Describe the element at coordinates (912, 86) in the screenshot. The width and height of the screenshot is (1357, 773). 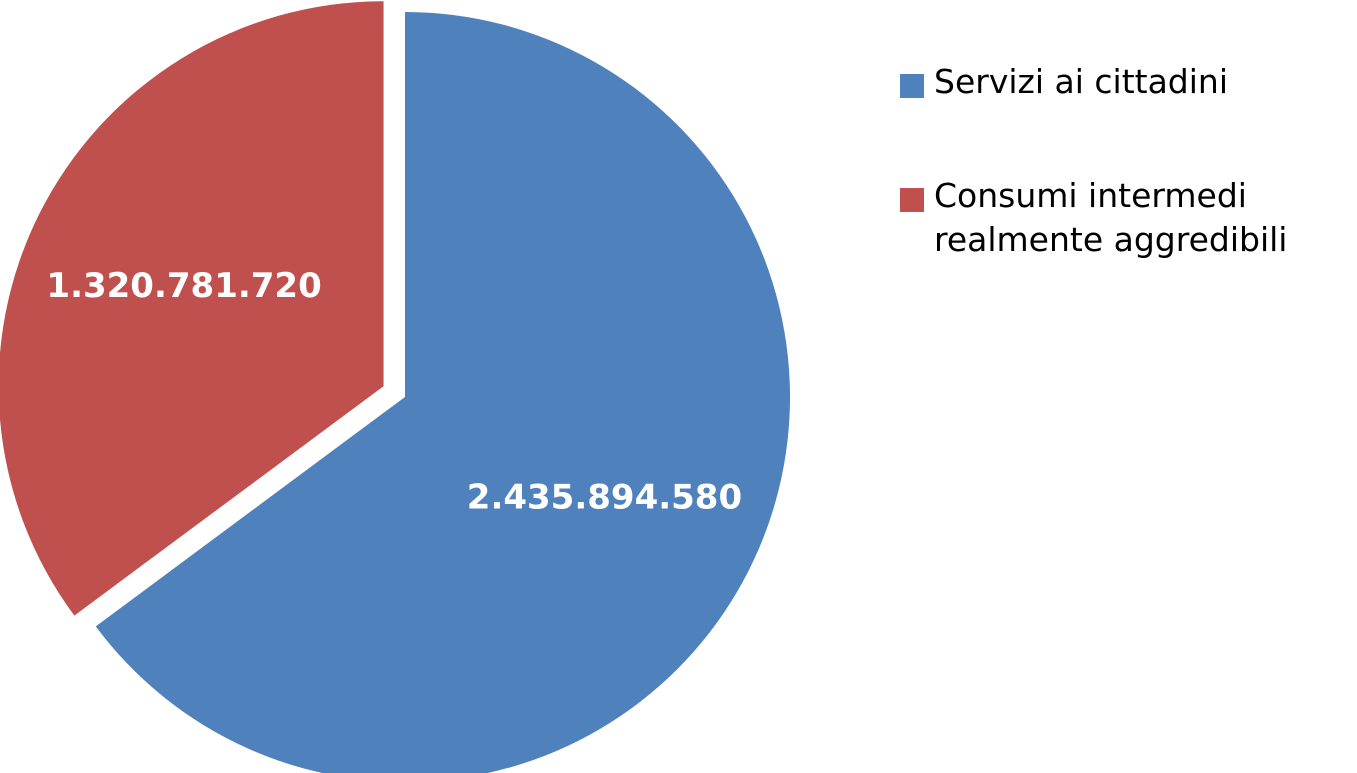
I see `legend-swatch-servizi` at that location.